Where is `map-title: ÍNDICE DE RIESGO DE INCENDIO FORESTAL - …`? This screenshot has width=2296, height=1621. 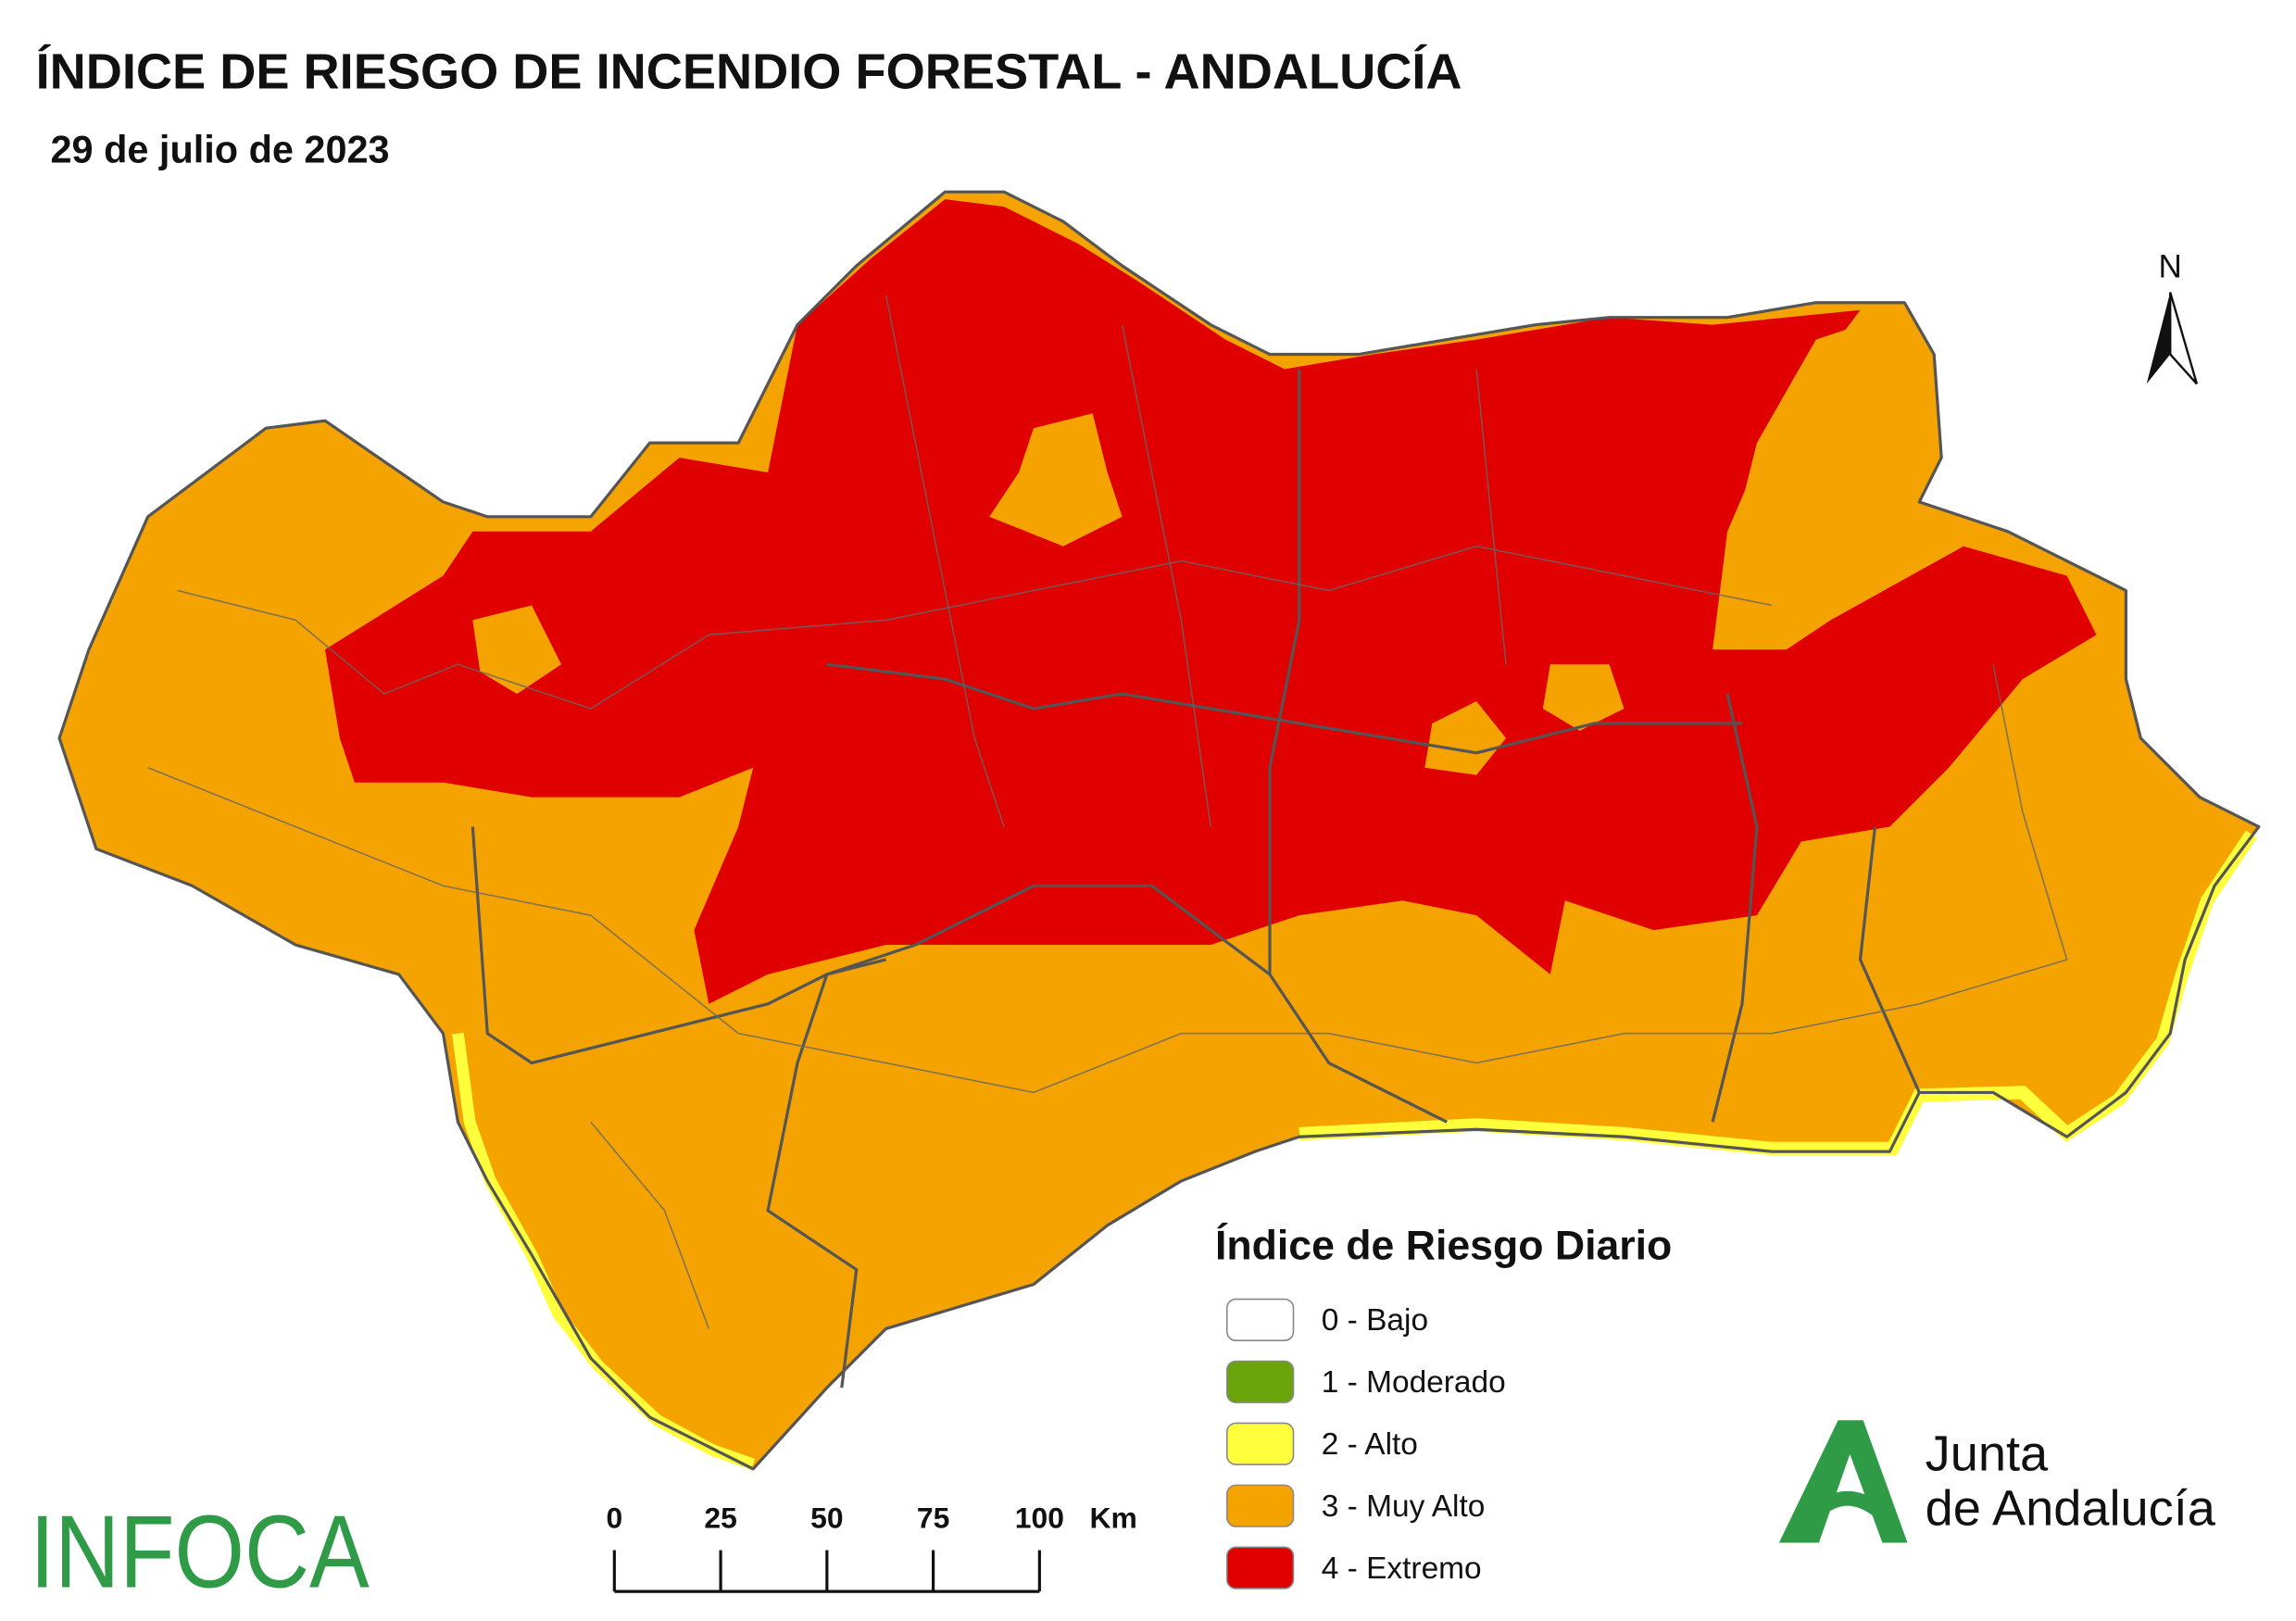
map-title: ÍNDICE DE RIESGO DE INCENDIO FORESTAL - … is located at coordinates (749, 72).